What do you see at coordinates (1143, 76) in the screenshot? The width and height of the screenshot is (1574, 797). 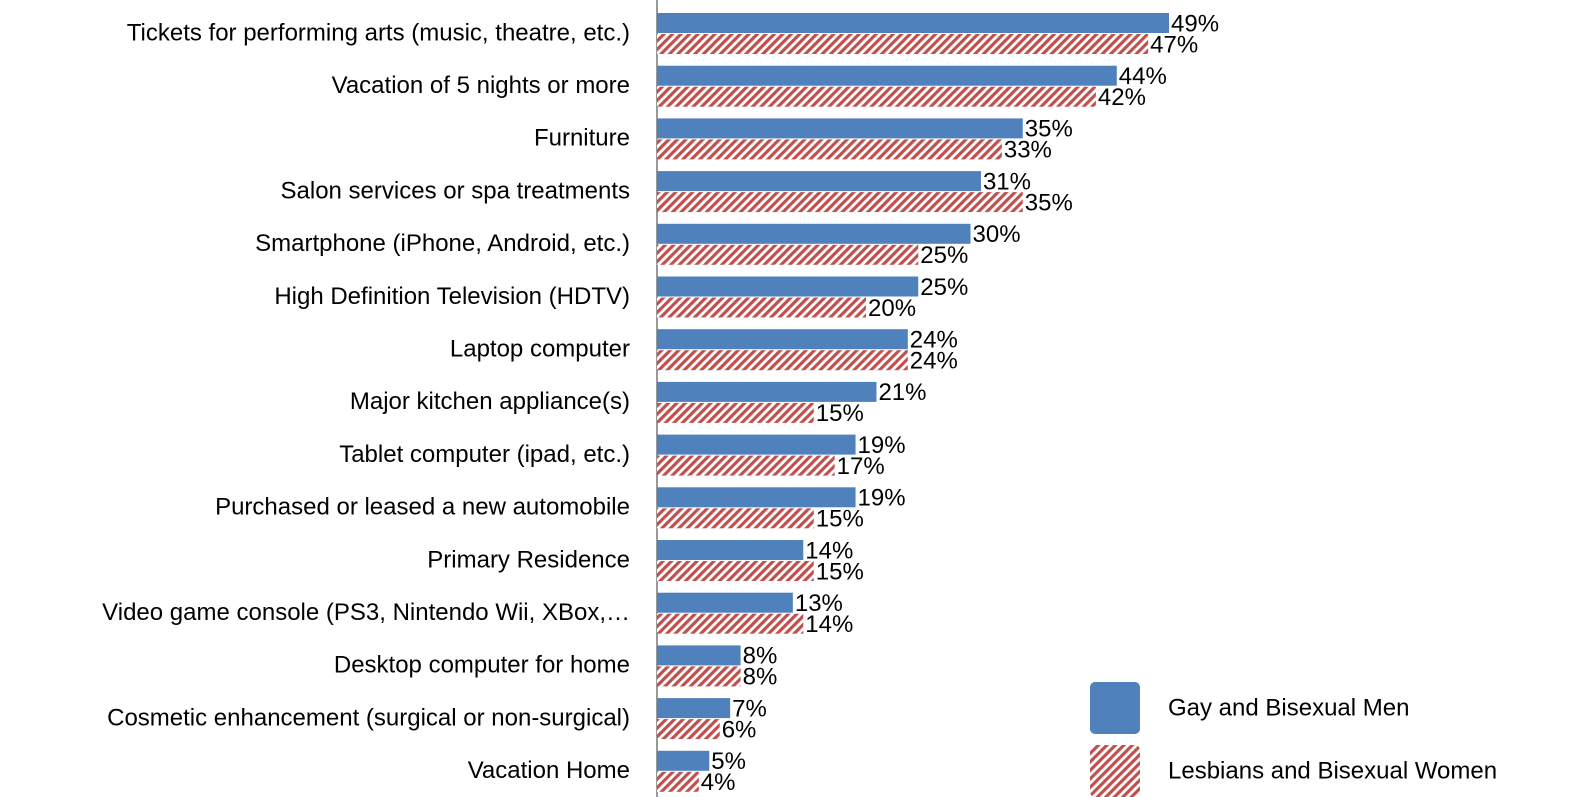 I see `value-label: 44%` at bounding box center [1143, 76].